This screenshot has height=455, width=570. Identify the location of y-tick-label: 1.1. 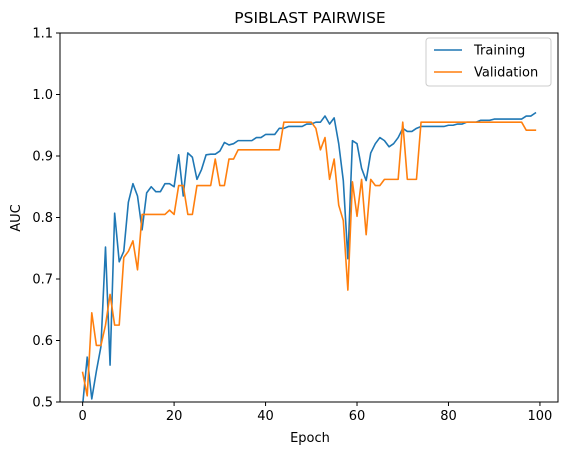
(42, 34).